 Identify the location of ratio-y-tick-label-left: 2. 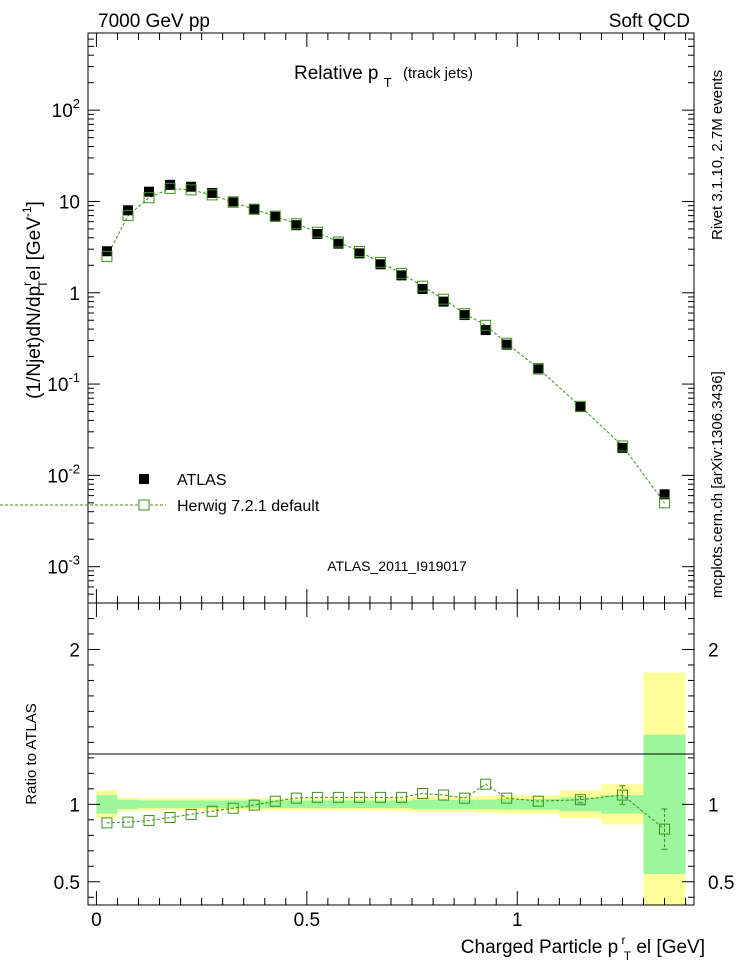
(74, 650).